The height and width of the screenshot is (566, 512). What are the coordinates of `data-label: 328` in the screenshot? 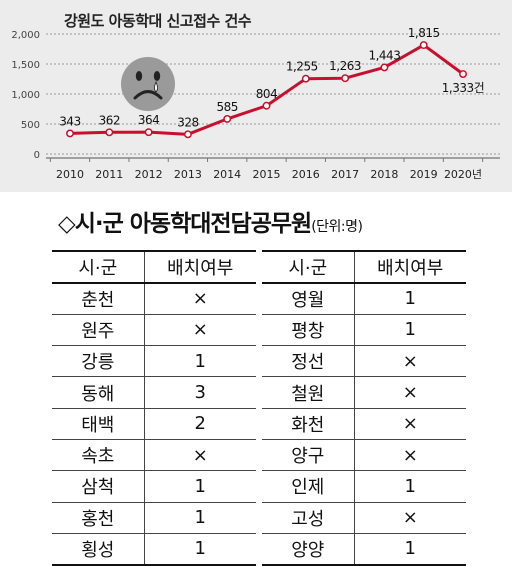 It's located at (187, 122).